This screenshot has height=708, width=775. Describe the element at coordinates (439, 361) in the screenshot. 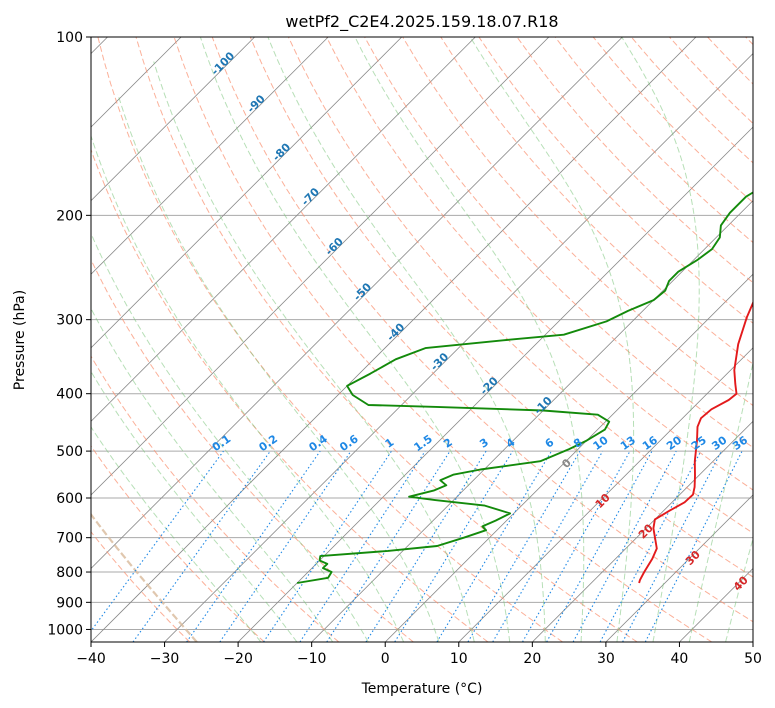

I see `dry-adiabat-label: -30` at that location.